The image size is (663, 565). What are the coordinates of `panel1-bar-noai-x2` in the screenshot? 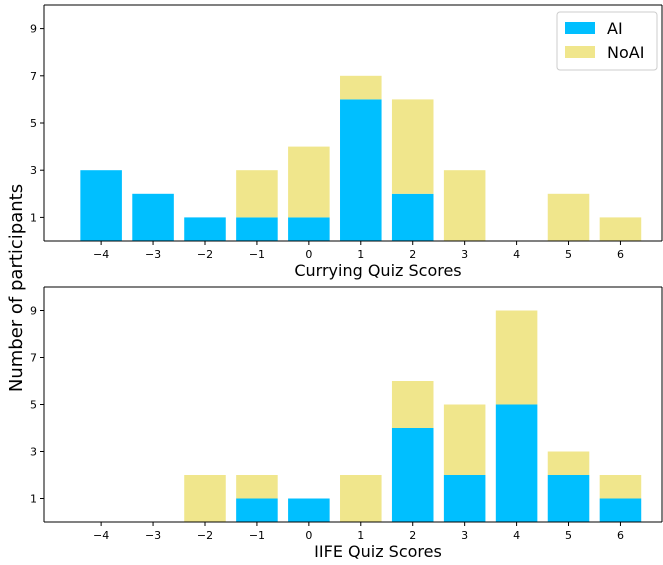 It's located at (412, 146).